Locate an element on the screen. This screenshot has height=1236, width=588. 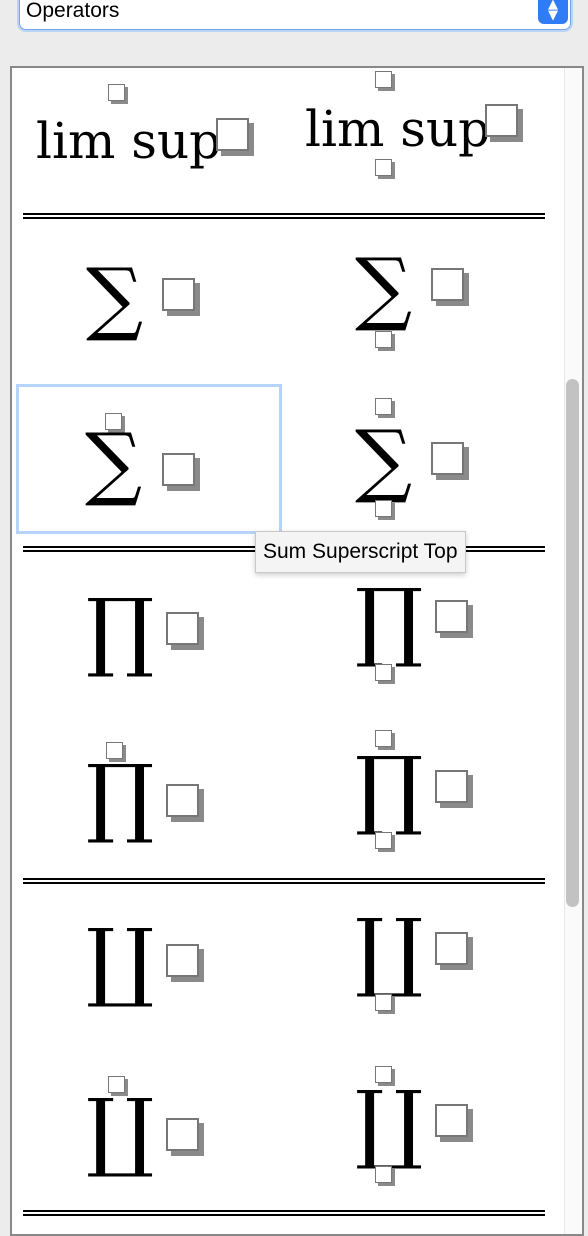
template-sum-superscript-top: ∑ is located at coordinates (149, 459).